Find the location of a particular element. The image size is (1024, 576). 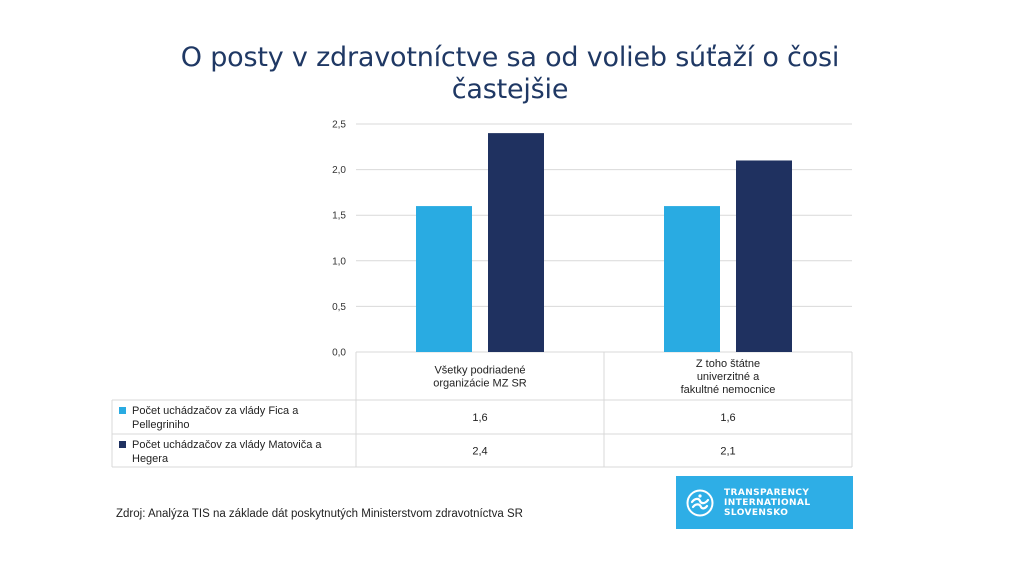

category-label-1-line-0: Z toho štátne is located at coordinates (728, 364).